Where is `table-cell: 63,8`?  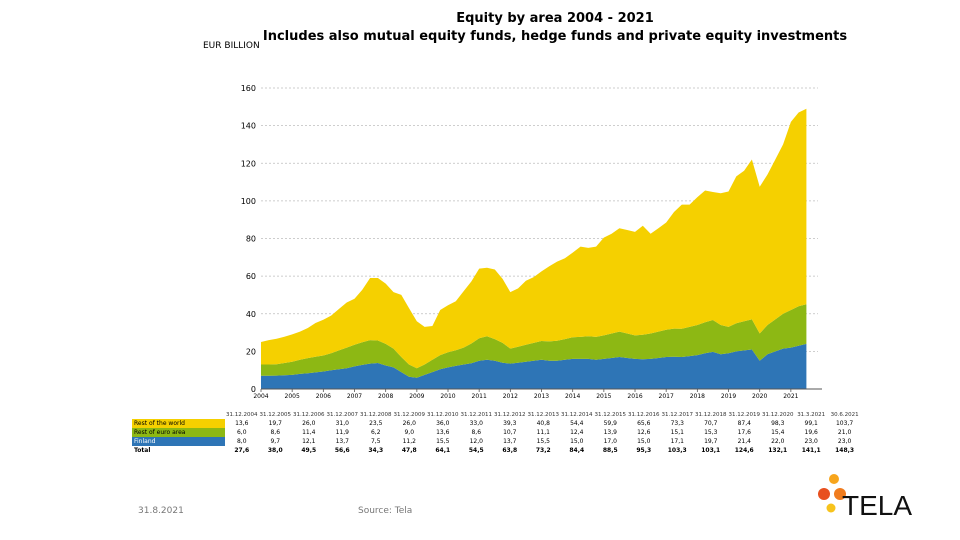
table-cell: 63,8 is located at coordinates (510, 450).